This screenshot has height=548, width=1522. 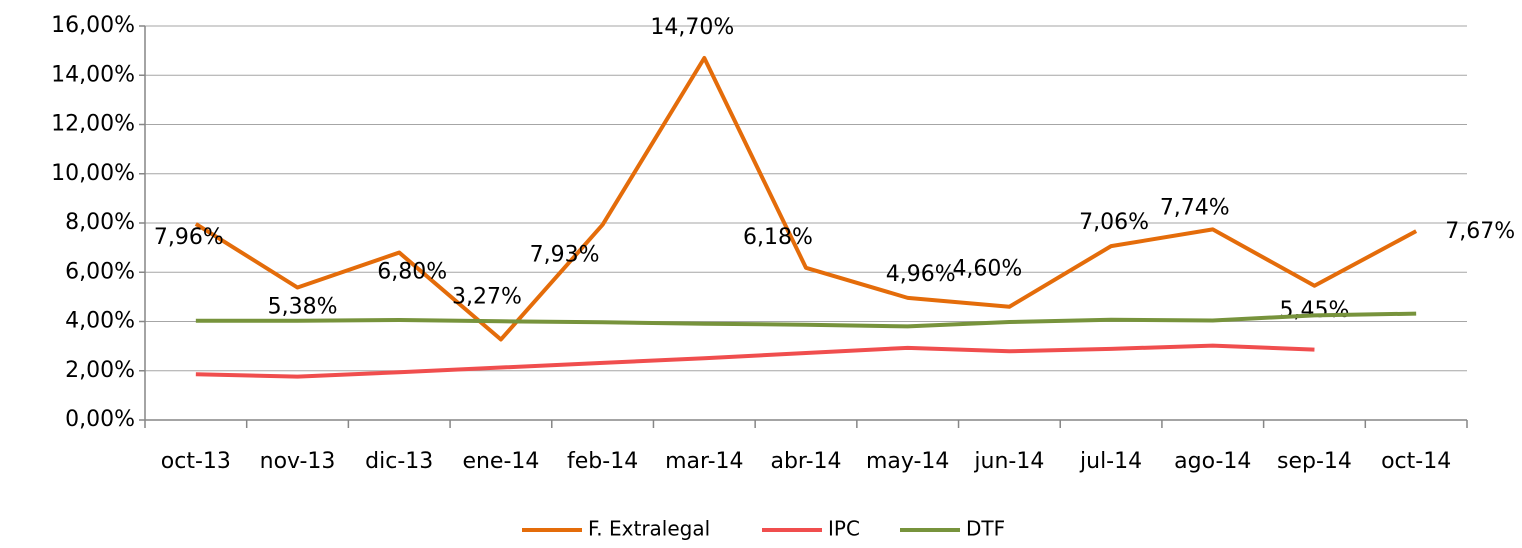 I want to click on x-tick-label: oct-14, so click(x=1416, y=461).